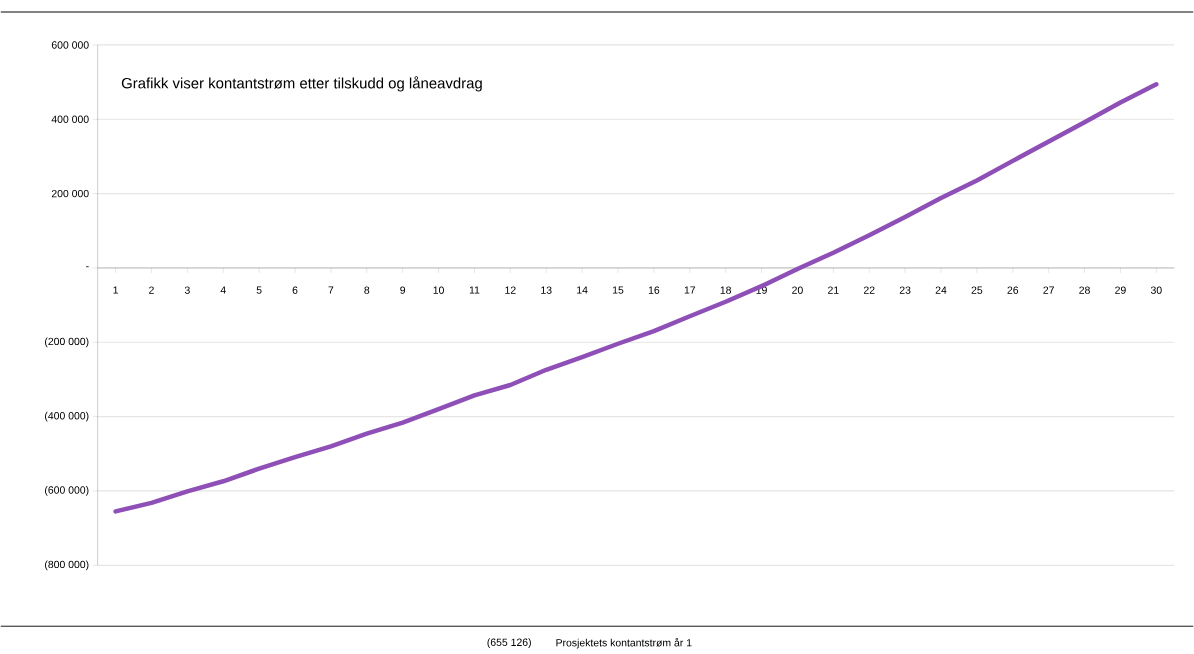 The image size is (1194, 654). I want to click on y-tick-label: (600 000), so click(67, 491).